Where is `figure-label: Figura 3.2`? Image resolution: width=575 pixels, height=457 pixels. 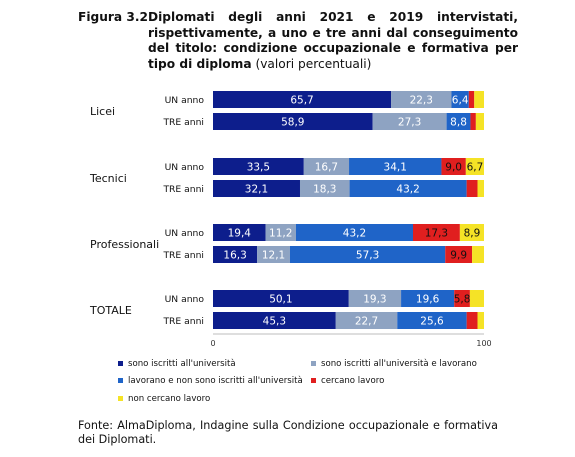 figure-label: Figura 3.2 is located at coordinates (113, 17).